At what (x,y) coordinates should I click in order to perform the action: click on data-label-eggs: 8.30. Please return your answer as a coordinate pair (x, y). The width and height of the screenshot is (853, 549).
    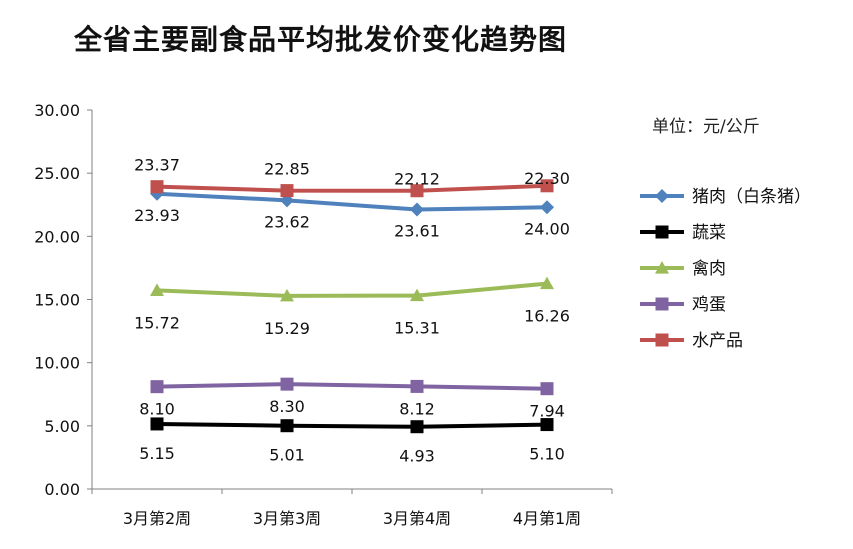
    Looking at the image, I should click on (287, 406).